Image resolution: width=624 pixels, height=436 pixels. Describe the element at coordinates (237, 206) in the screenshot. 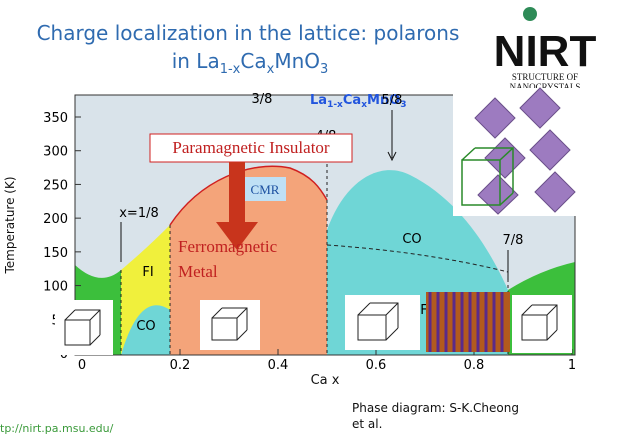

I see `arrow` at that location.